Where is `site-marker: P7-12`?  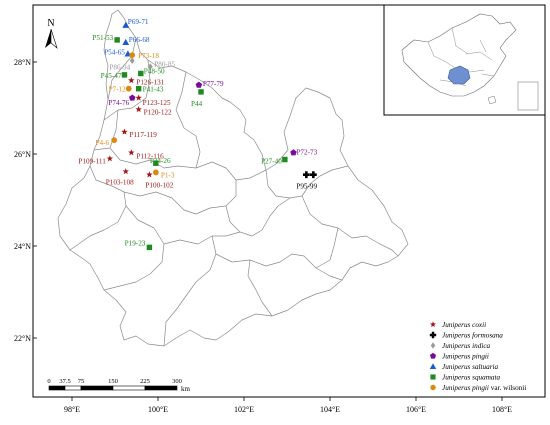
site-marker: P7-12 is located at coordinates (120, 90).